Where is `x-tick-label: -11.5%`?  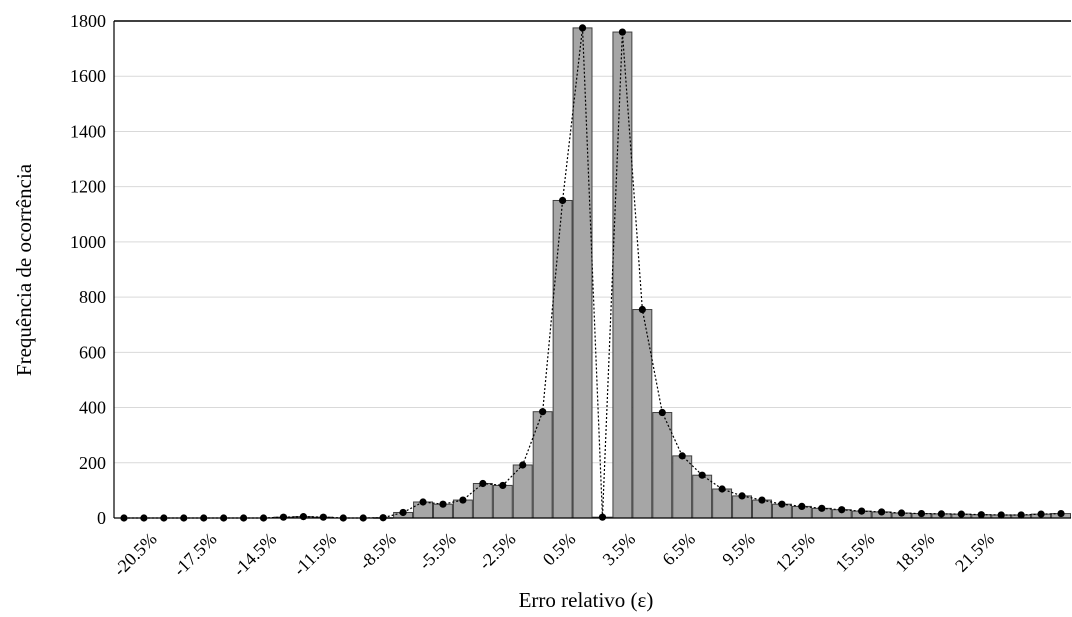
x-tick-label: -11.5% is located at coordinates (314, 554).